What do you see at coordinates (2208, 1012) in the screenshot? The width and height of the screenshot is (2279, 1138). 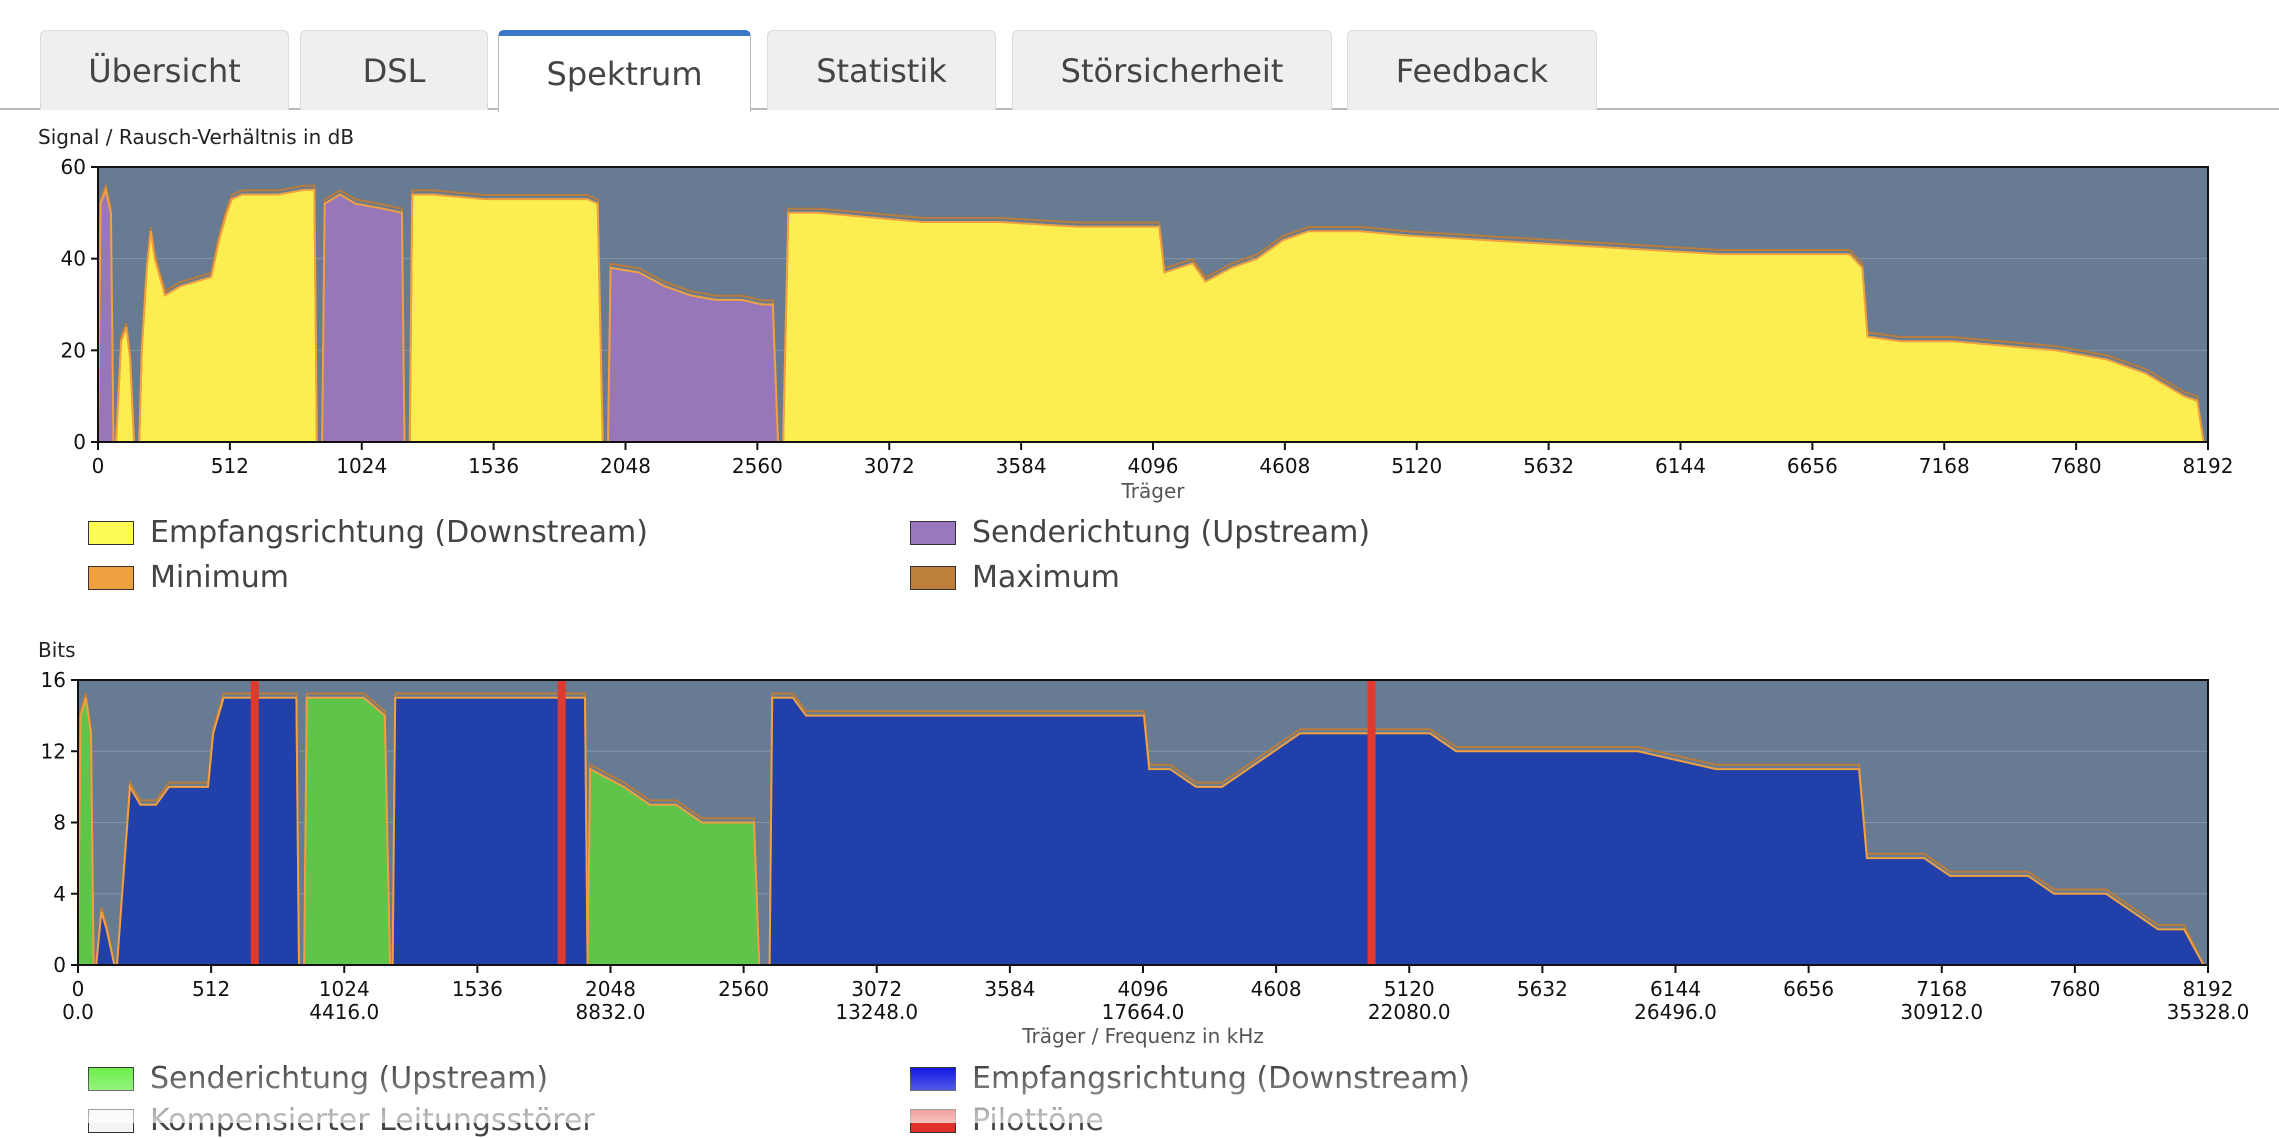 I see `x-tick-label-frequency: 35328.0` at bounding box center [2208, 1012].